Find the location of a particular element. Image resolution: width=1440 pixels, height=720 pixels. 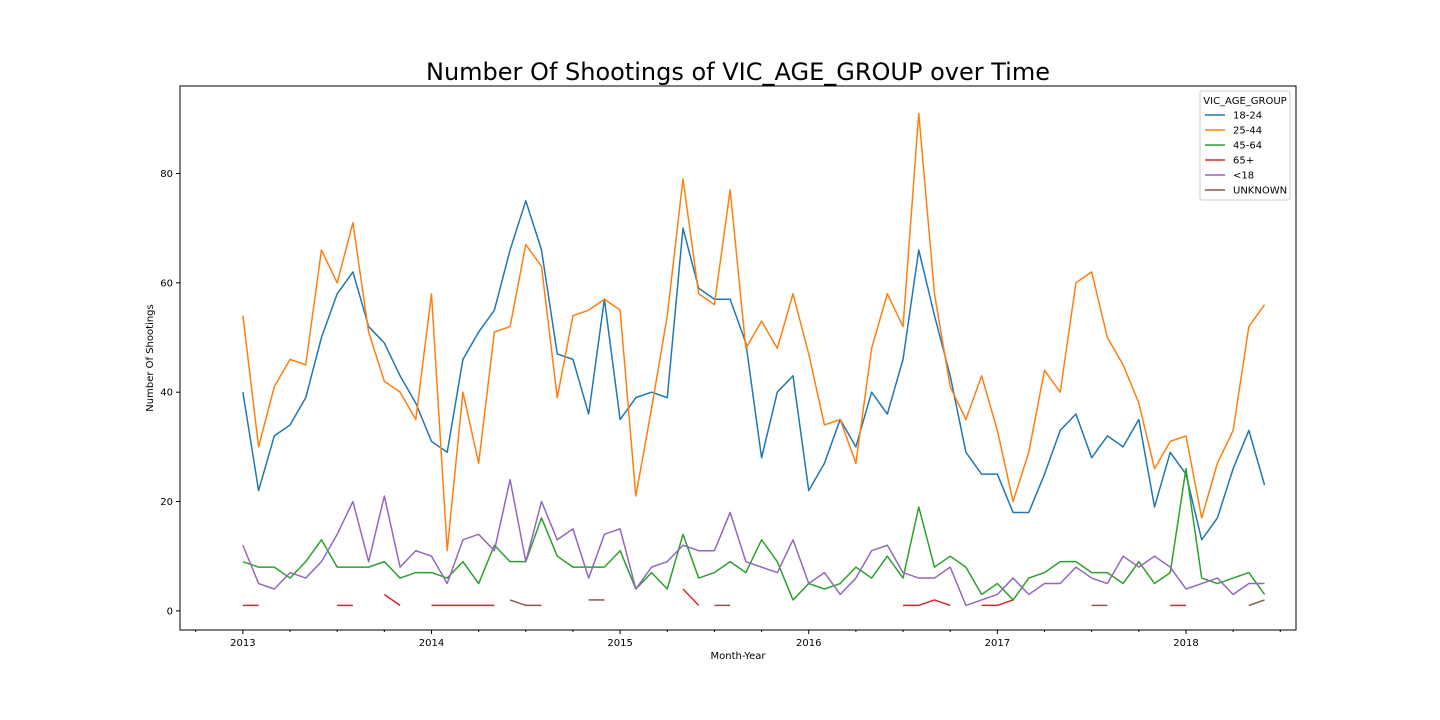

x-tick-label: 2014 is located at coordinates (431, 643).